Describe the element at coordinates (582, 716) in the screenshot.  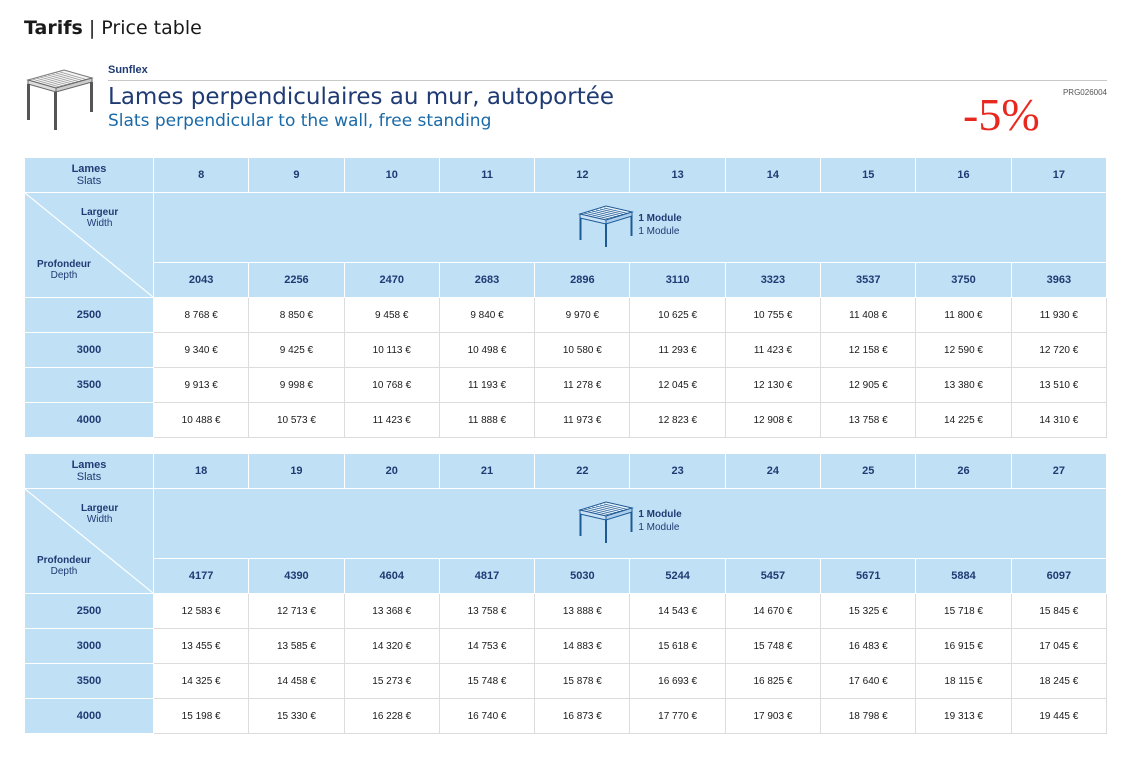
I see `price-cell: 16 873 €` at that location.